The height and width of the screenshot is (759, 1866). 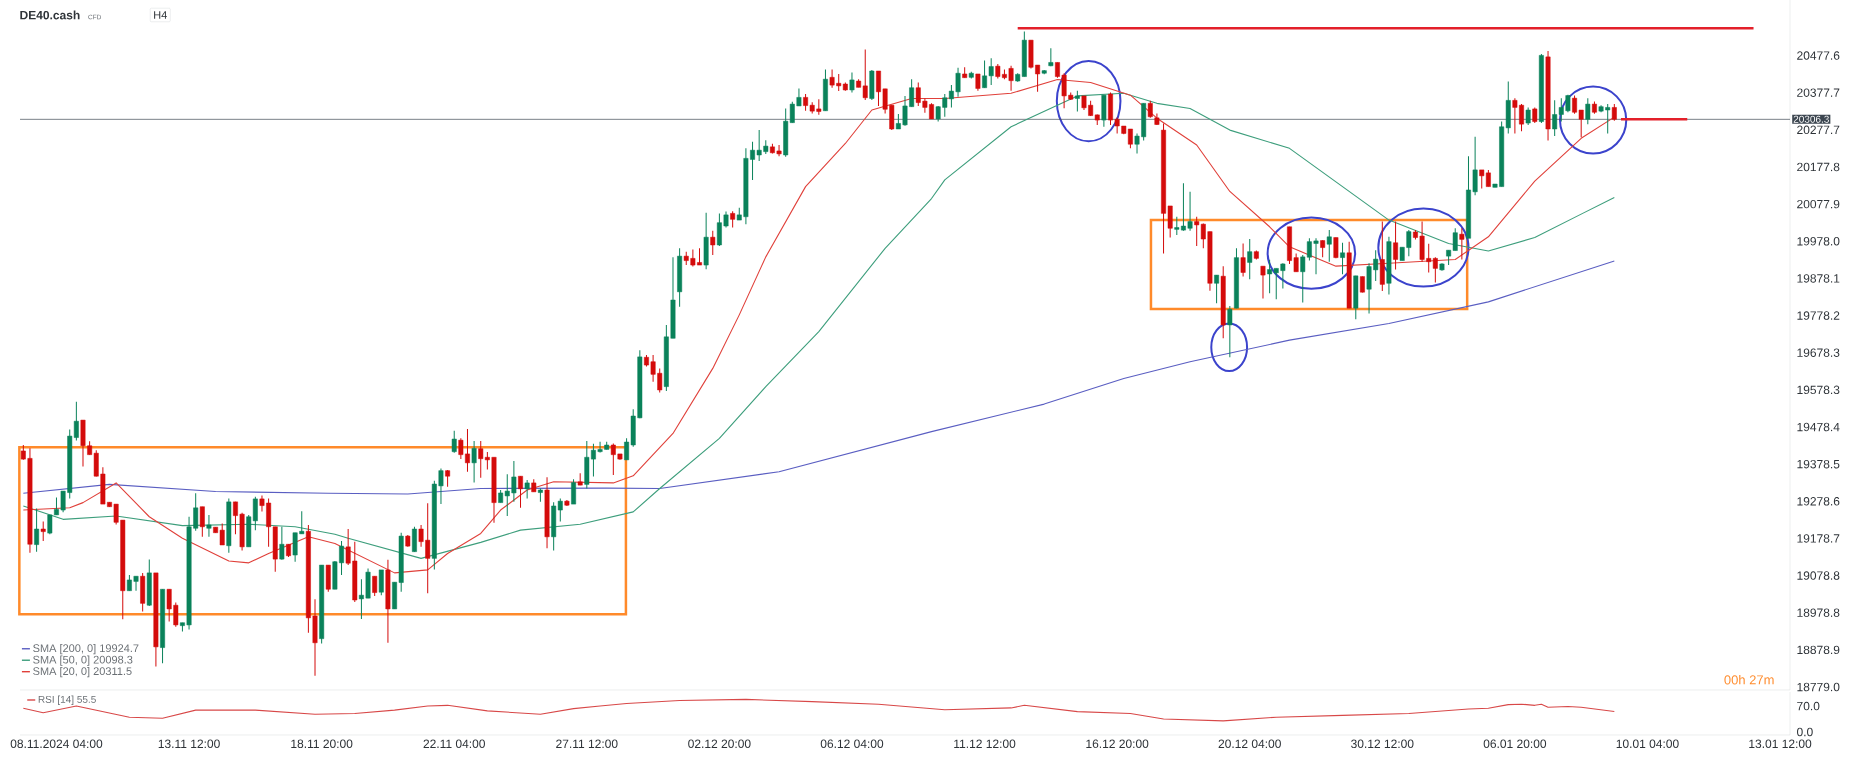 I want to click on y-tick-label: 19678.3, so click(x=1818, y=352).